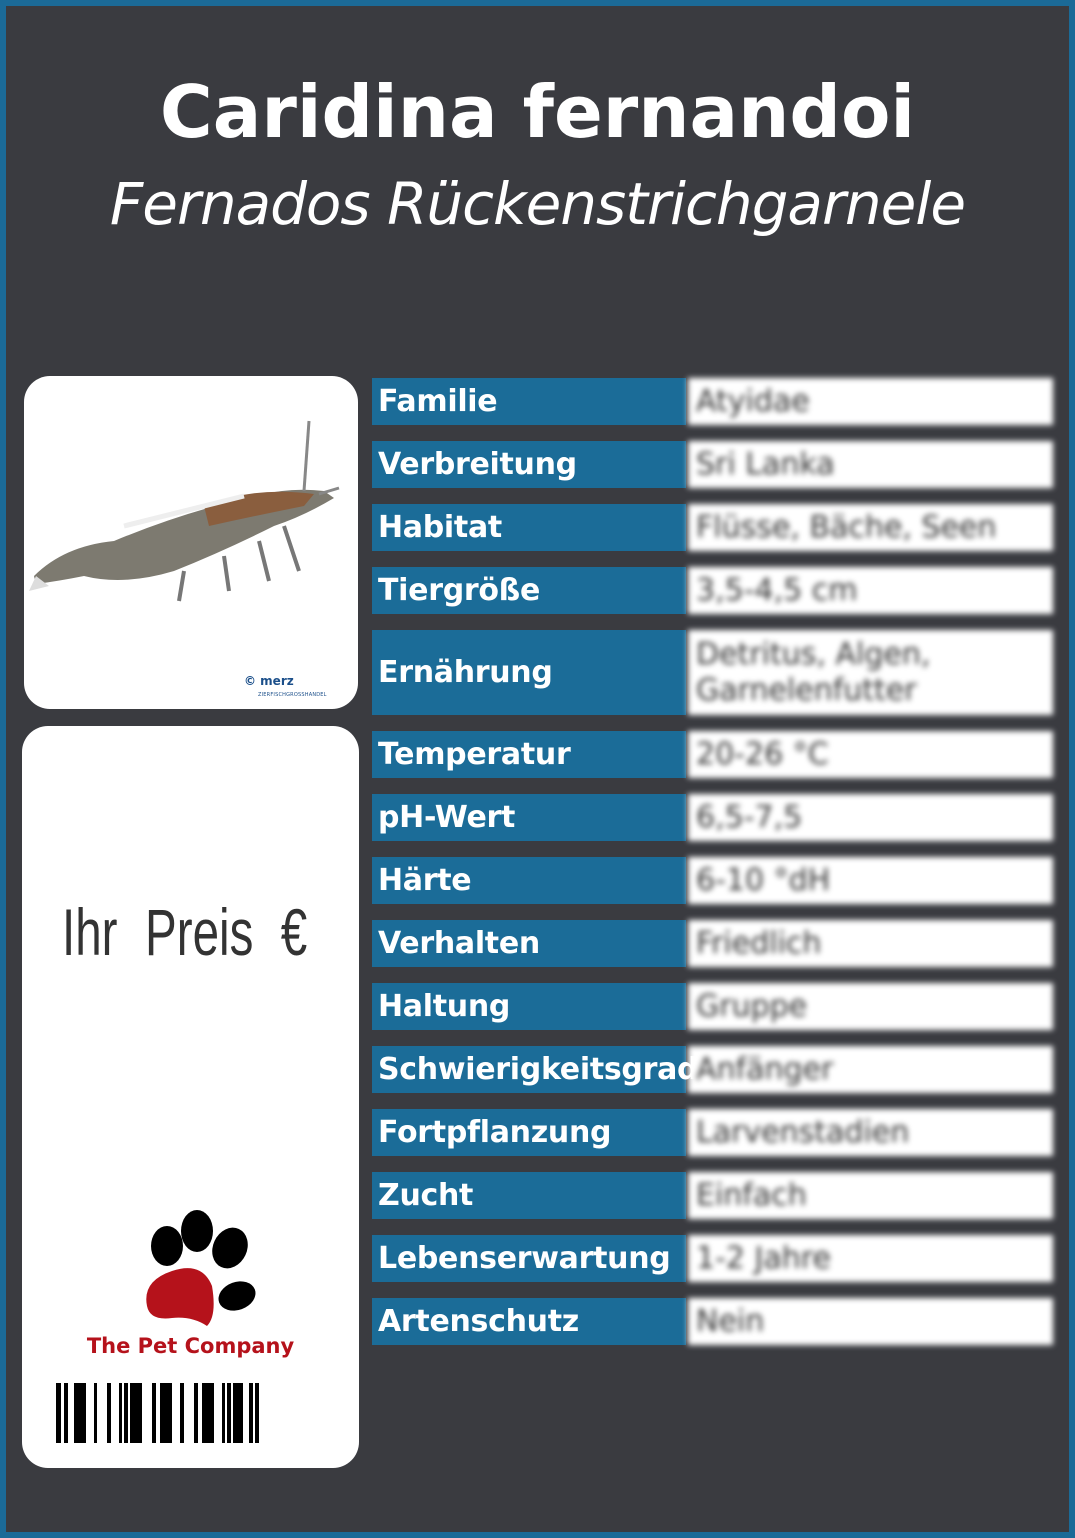 The width and height of the screenshot is (1075, 1538). What do you see at coordinates (870, 1132) in the screenshot?
I see `fact-value: Larvenstadien` at bounding box center [870, 1132].